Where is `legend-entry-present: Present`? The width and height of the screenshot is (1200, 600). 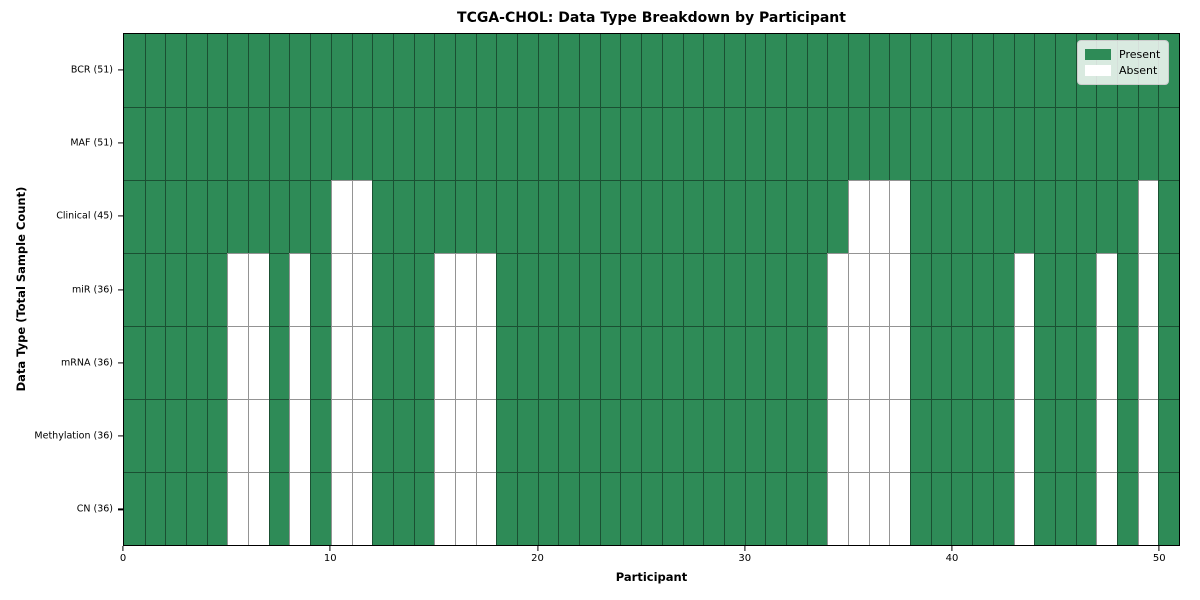 legend-entry-present: Present is located at coordinates (1123, 54).